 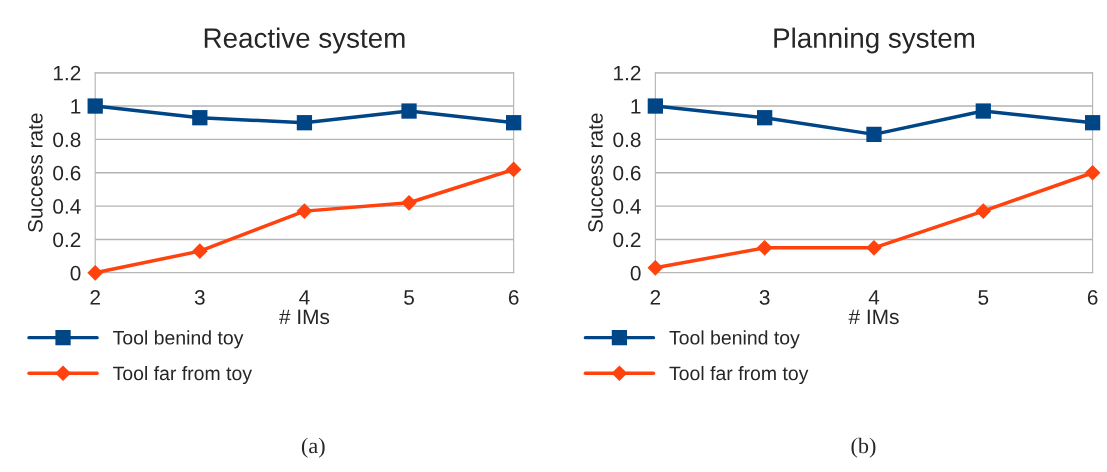 I want to click on text: (b), so click(x=863, y=447).